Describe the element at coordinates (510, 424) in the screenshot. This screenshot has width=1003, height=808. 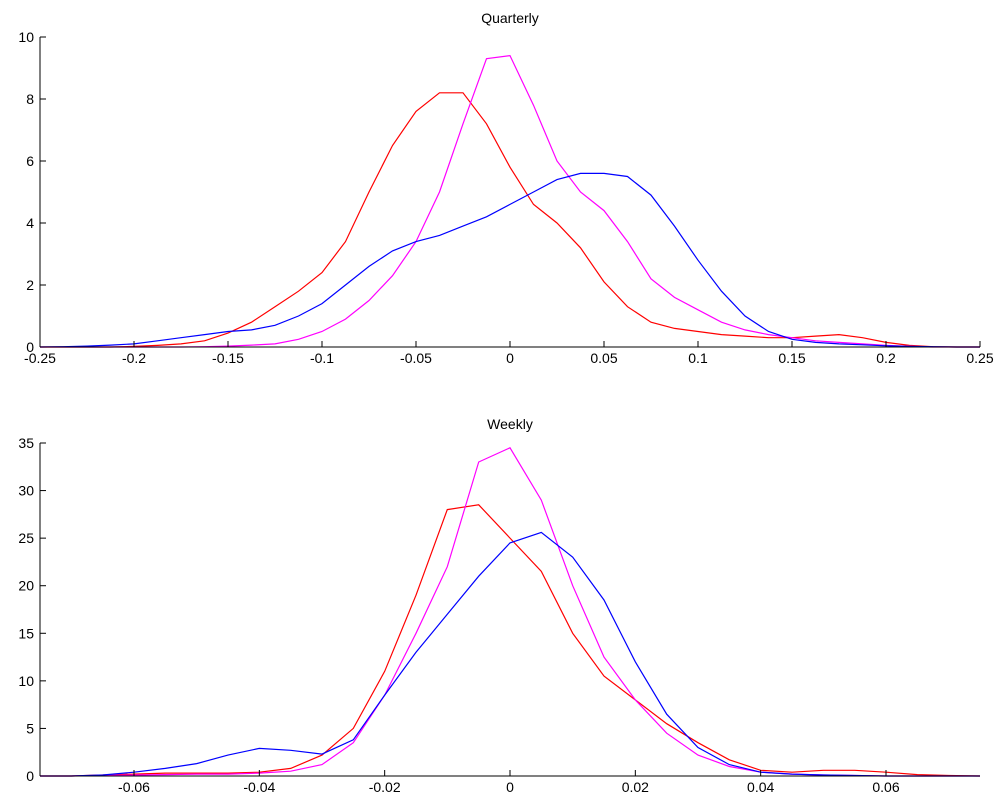
I see `chart-title: Weekly` at that location.